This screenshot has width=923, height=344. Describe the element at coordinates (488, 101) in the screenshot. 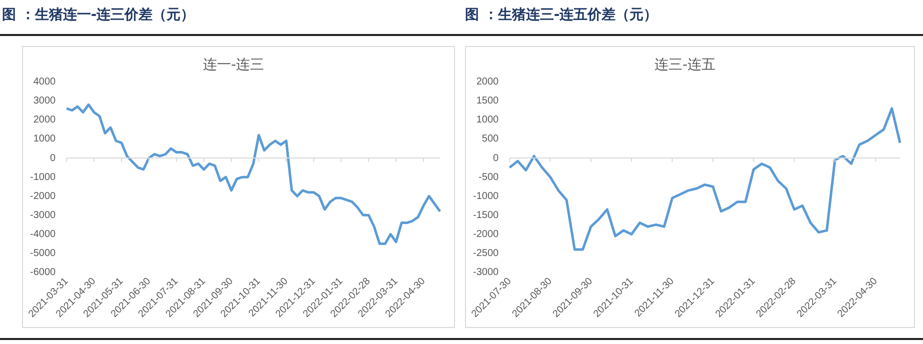

I see `y-tick-label: 1500` at that location.